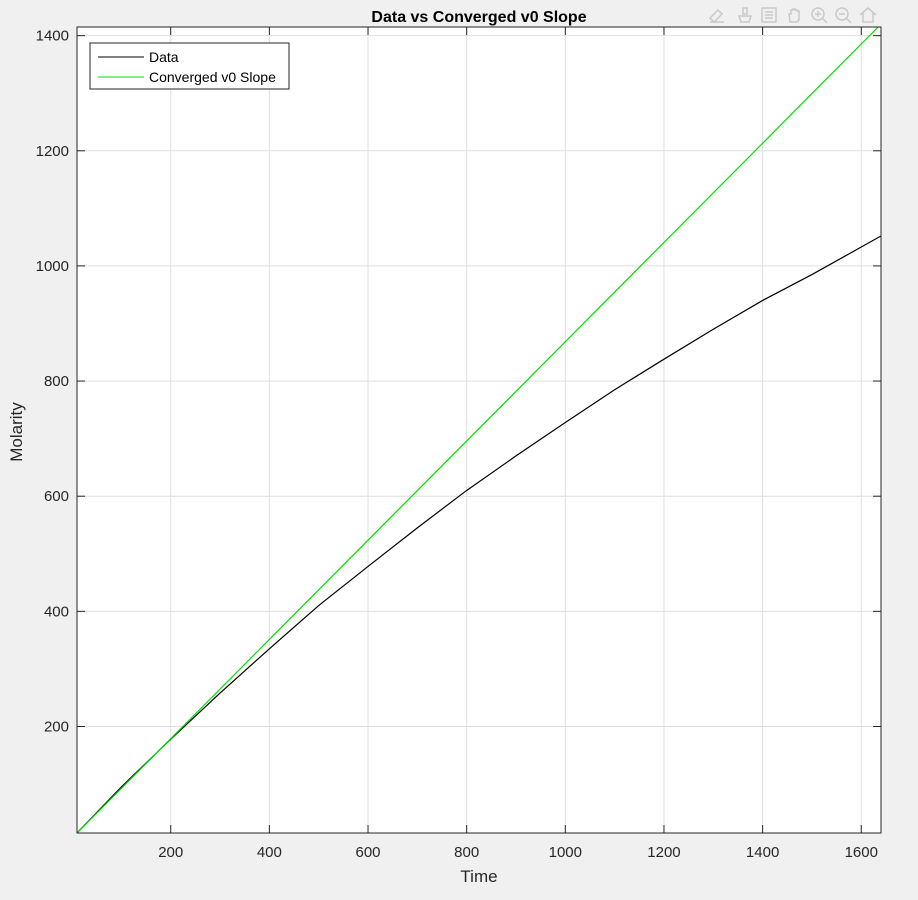 The height and width of the screenshot is (900, 918). I want to click on x-tick-label: 200, so click(170, 852).